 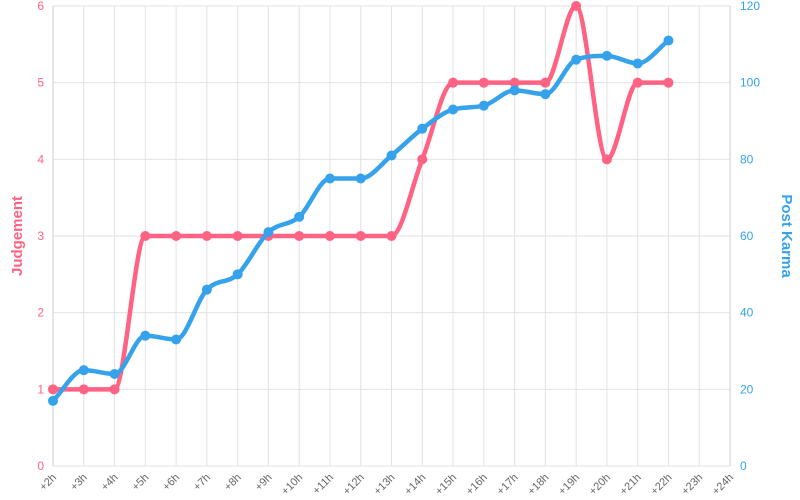 I want to click on left-tick-label: 3, so click(x=40, y=236).